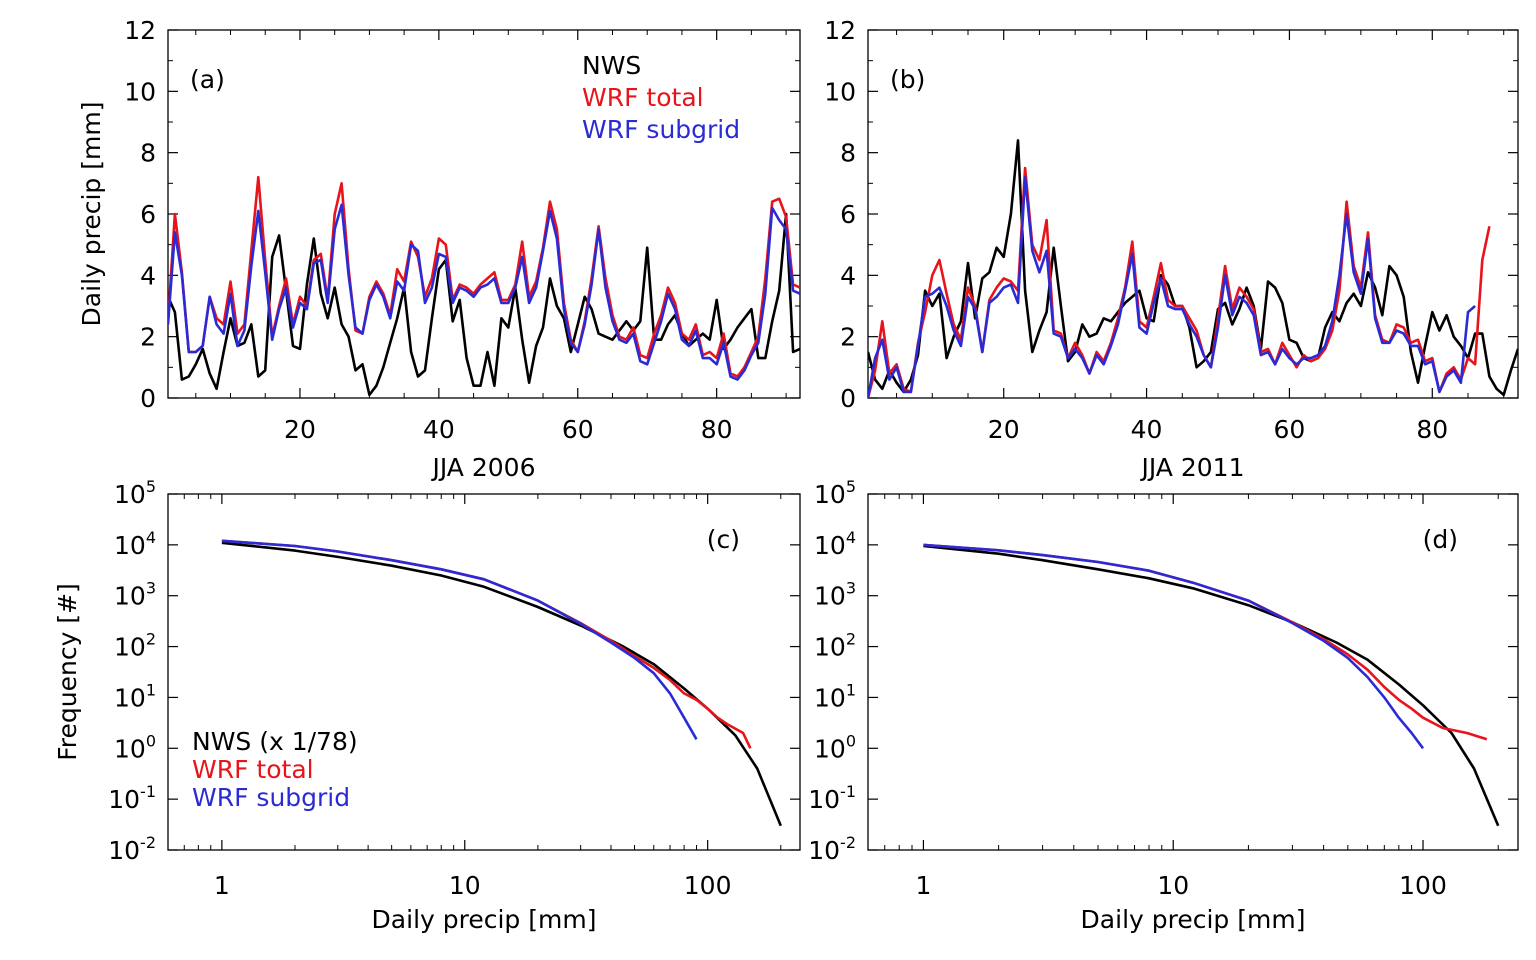 The width and height of the screenshot is (1536, 960). What do you see at coordinates (207, 79) in the screenshot?
I see `panel-label: (a)` at bounding box center [207, 79].